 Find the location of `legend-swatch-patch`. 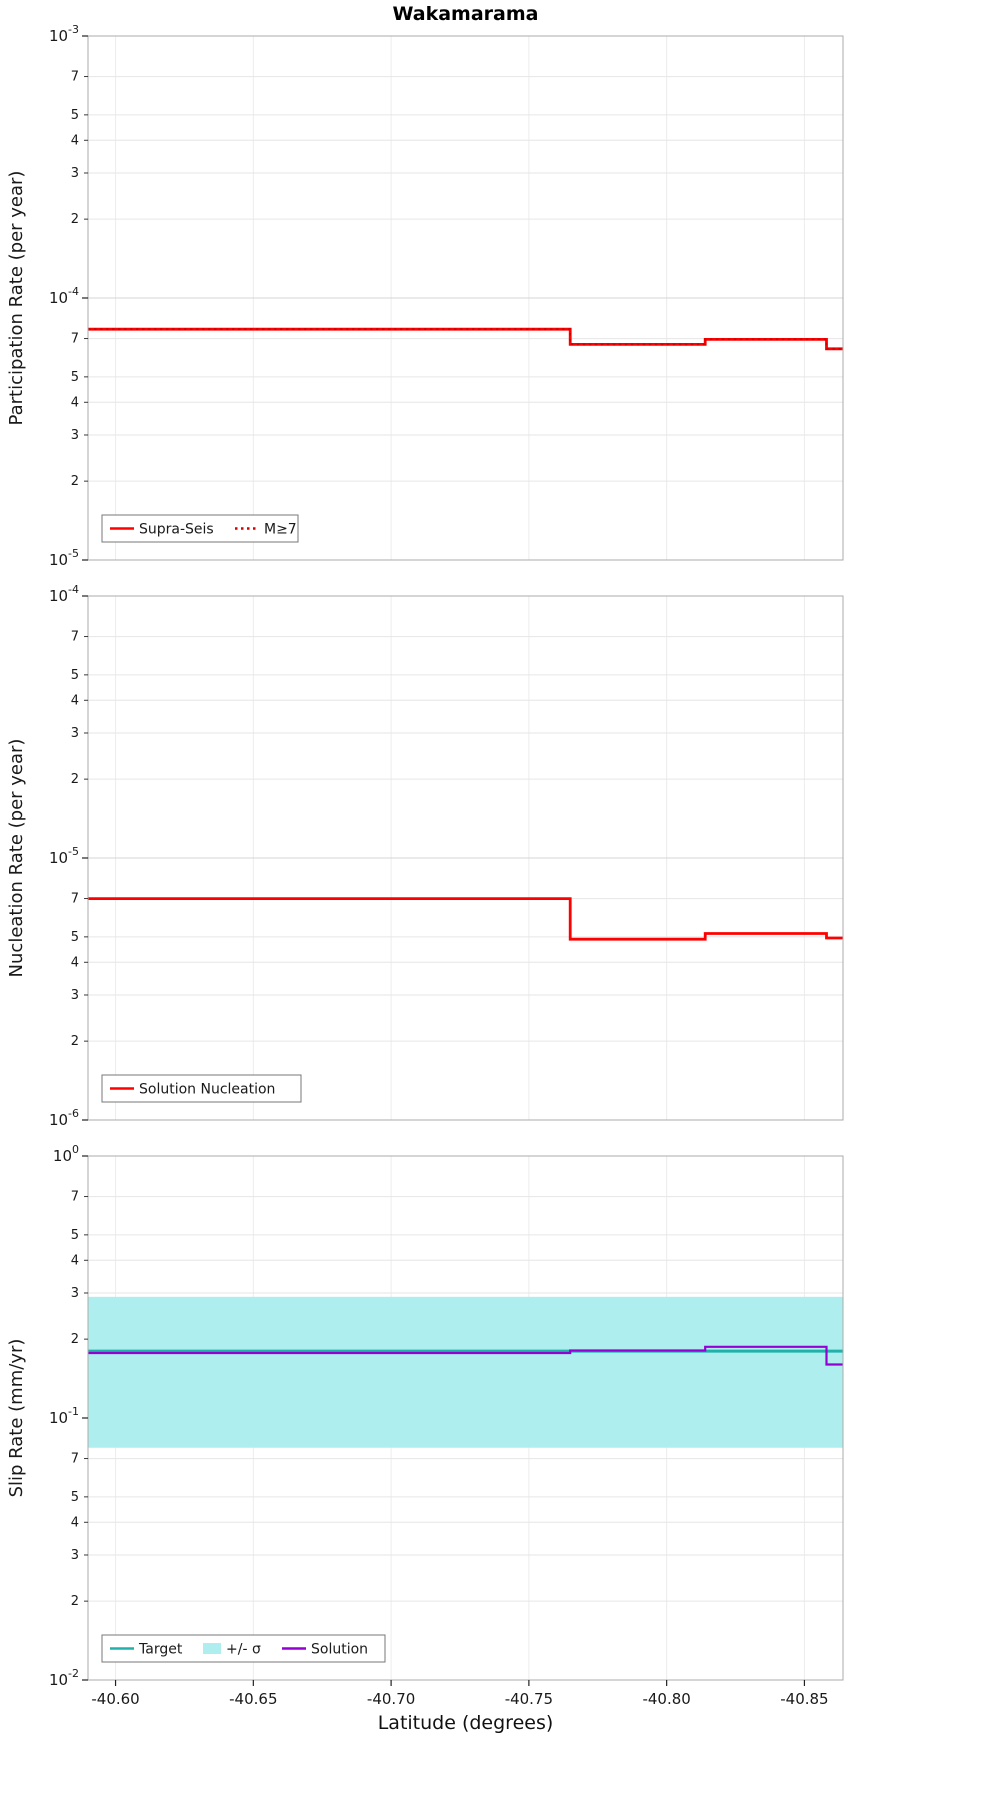

legend-swatch-patch is located at coordinates (212, 1648).